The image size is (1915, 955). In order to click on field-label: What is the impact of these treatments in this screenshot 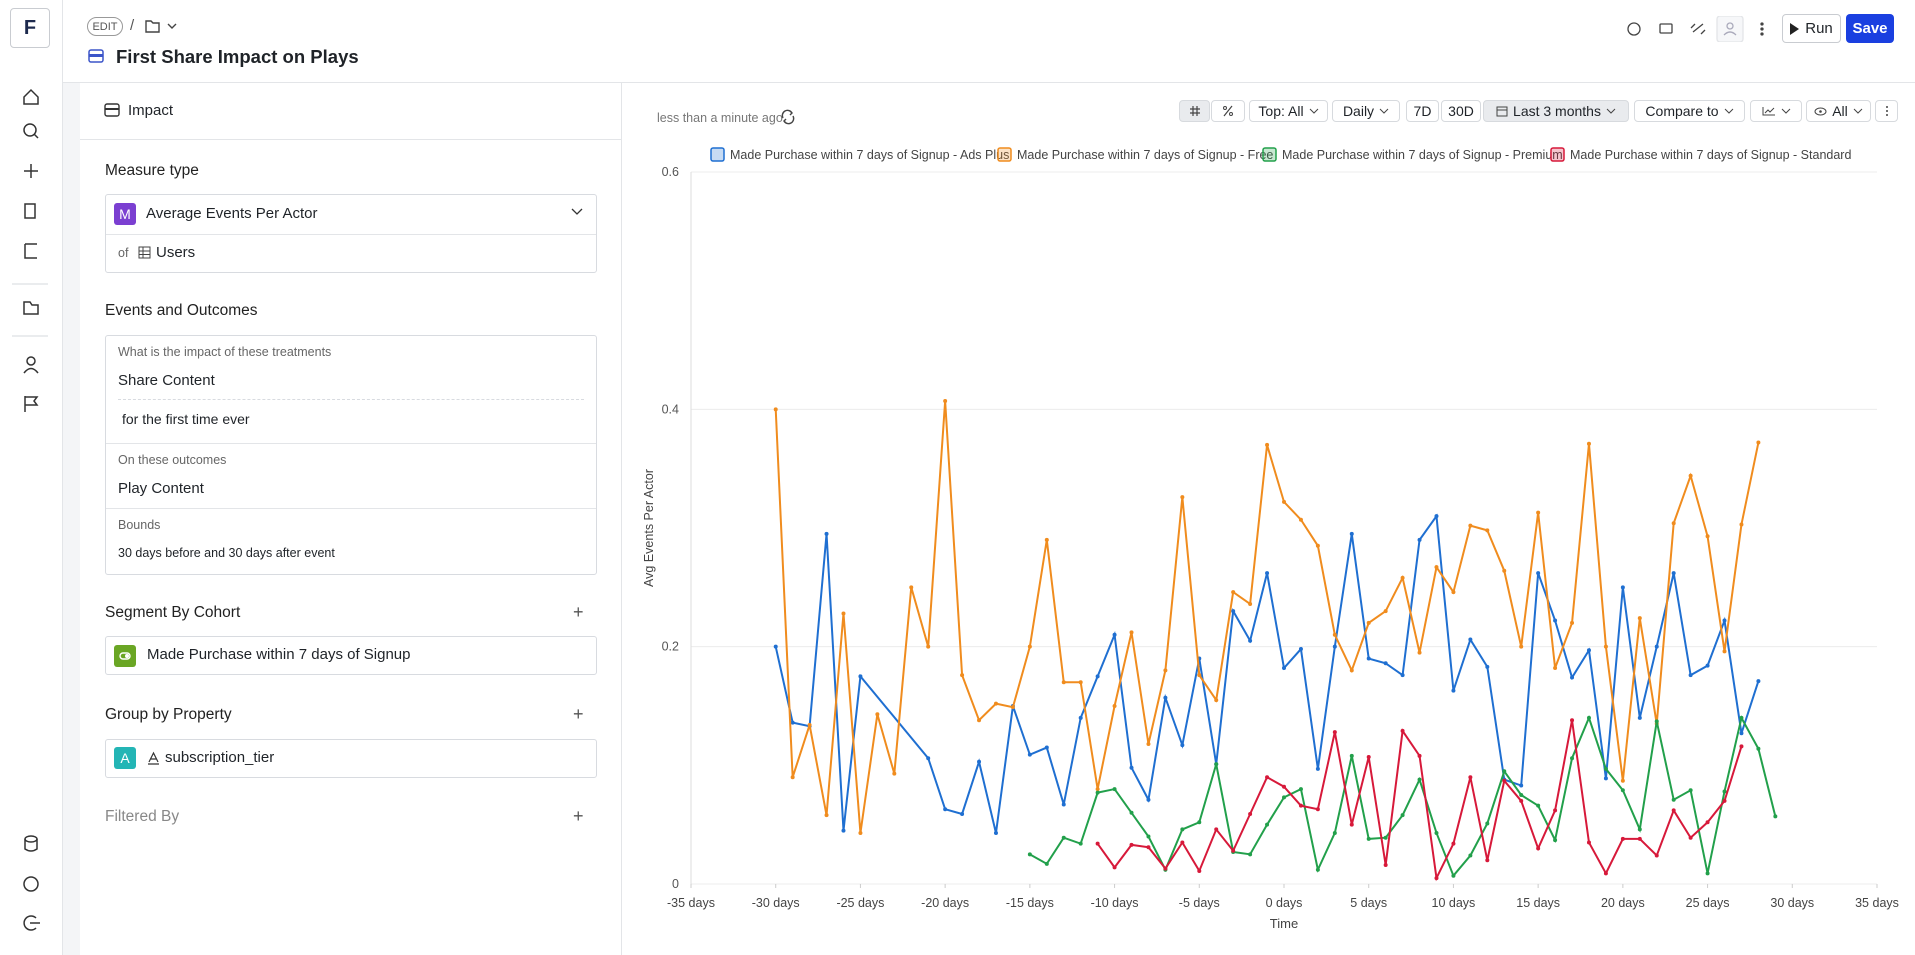, I will do `click(225, 352)`.